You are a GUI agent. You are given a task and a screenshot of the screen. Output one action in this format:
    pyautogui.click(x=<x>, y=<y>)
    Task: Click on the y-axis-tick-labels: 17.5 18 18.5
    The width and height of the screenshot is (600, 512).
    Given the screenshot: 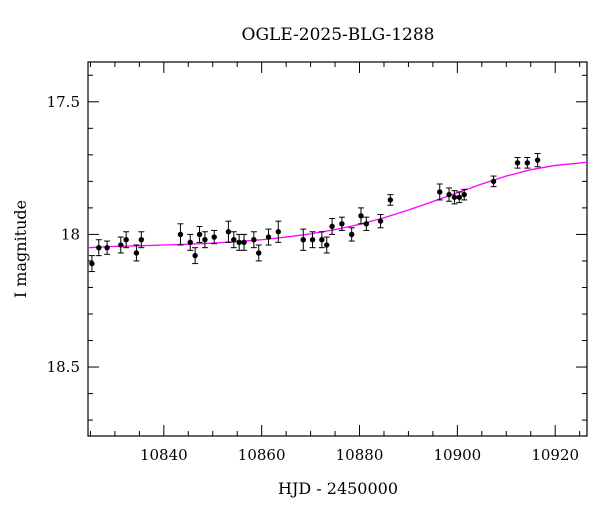 What is the action you would take?
    pyautogui.click(x=63, y=234)
    